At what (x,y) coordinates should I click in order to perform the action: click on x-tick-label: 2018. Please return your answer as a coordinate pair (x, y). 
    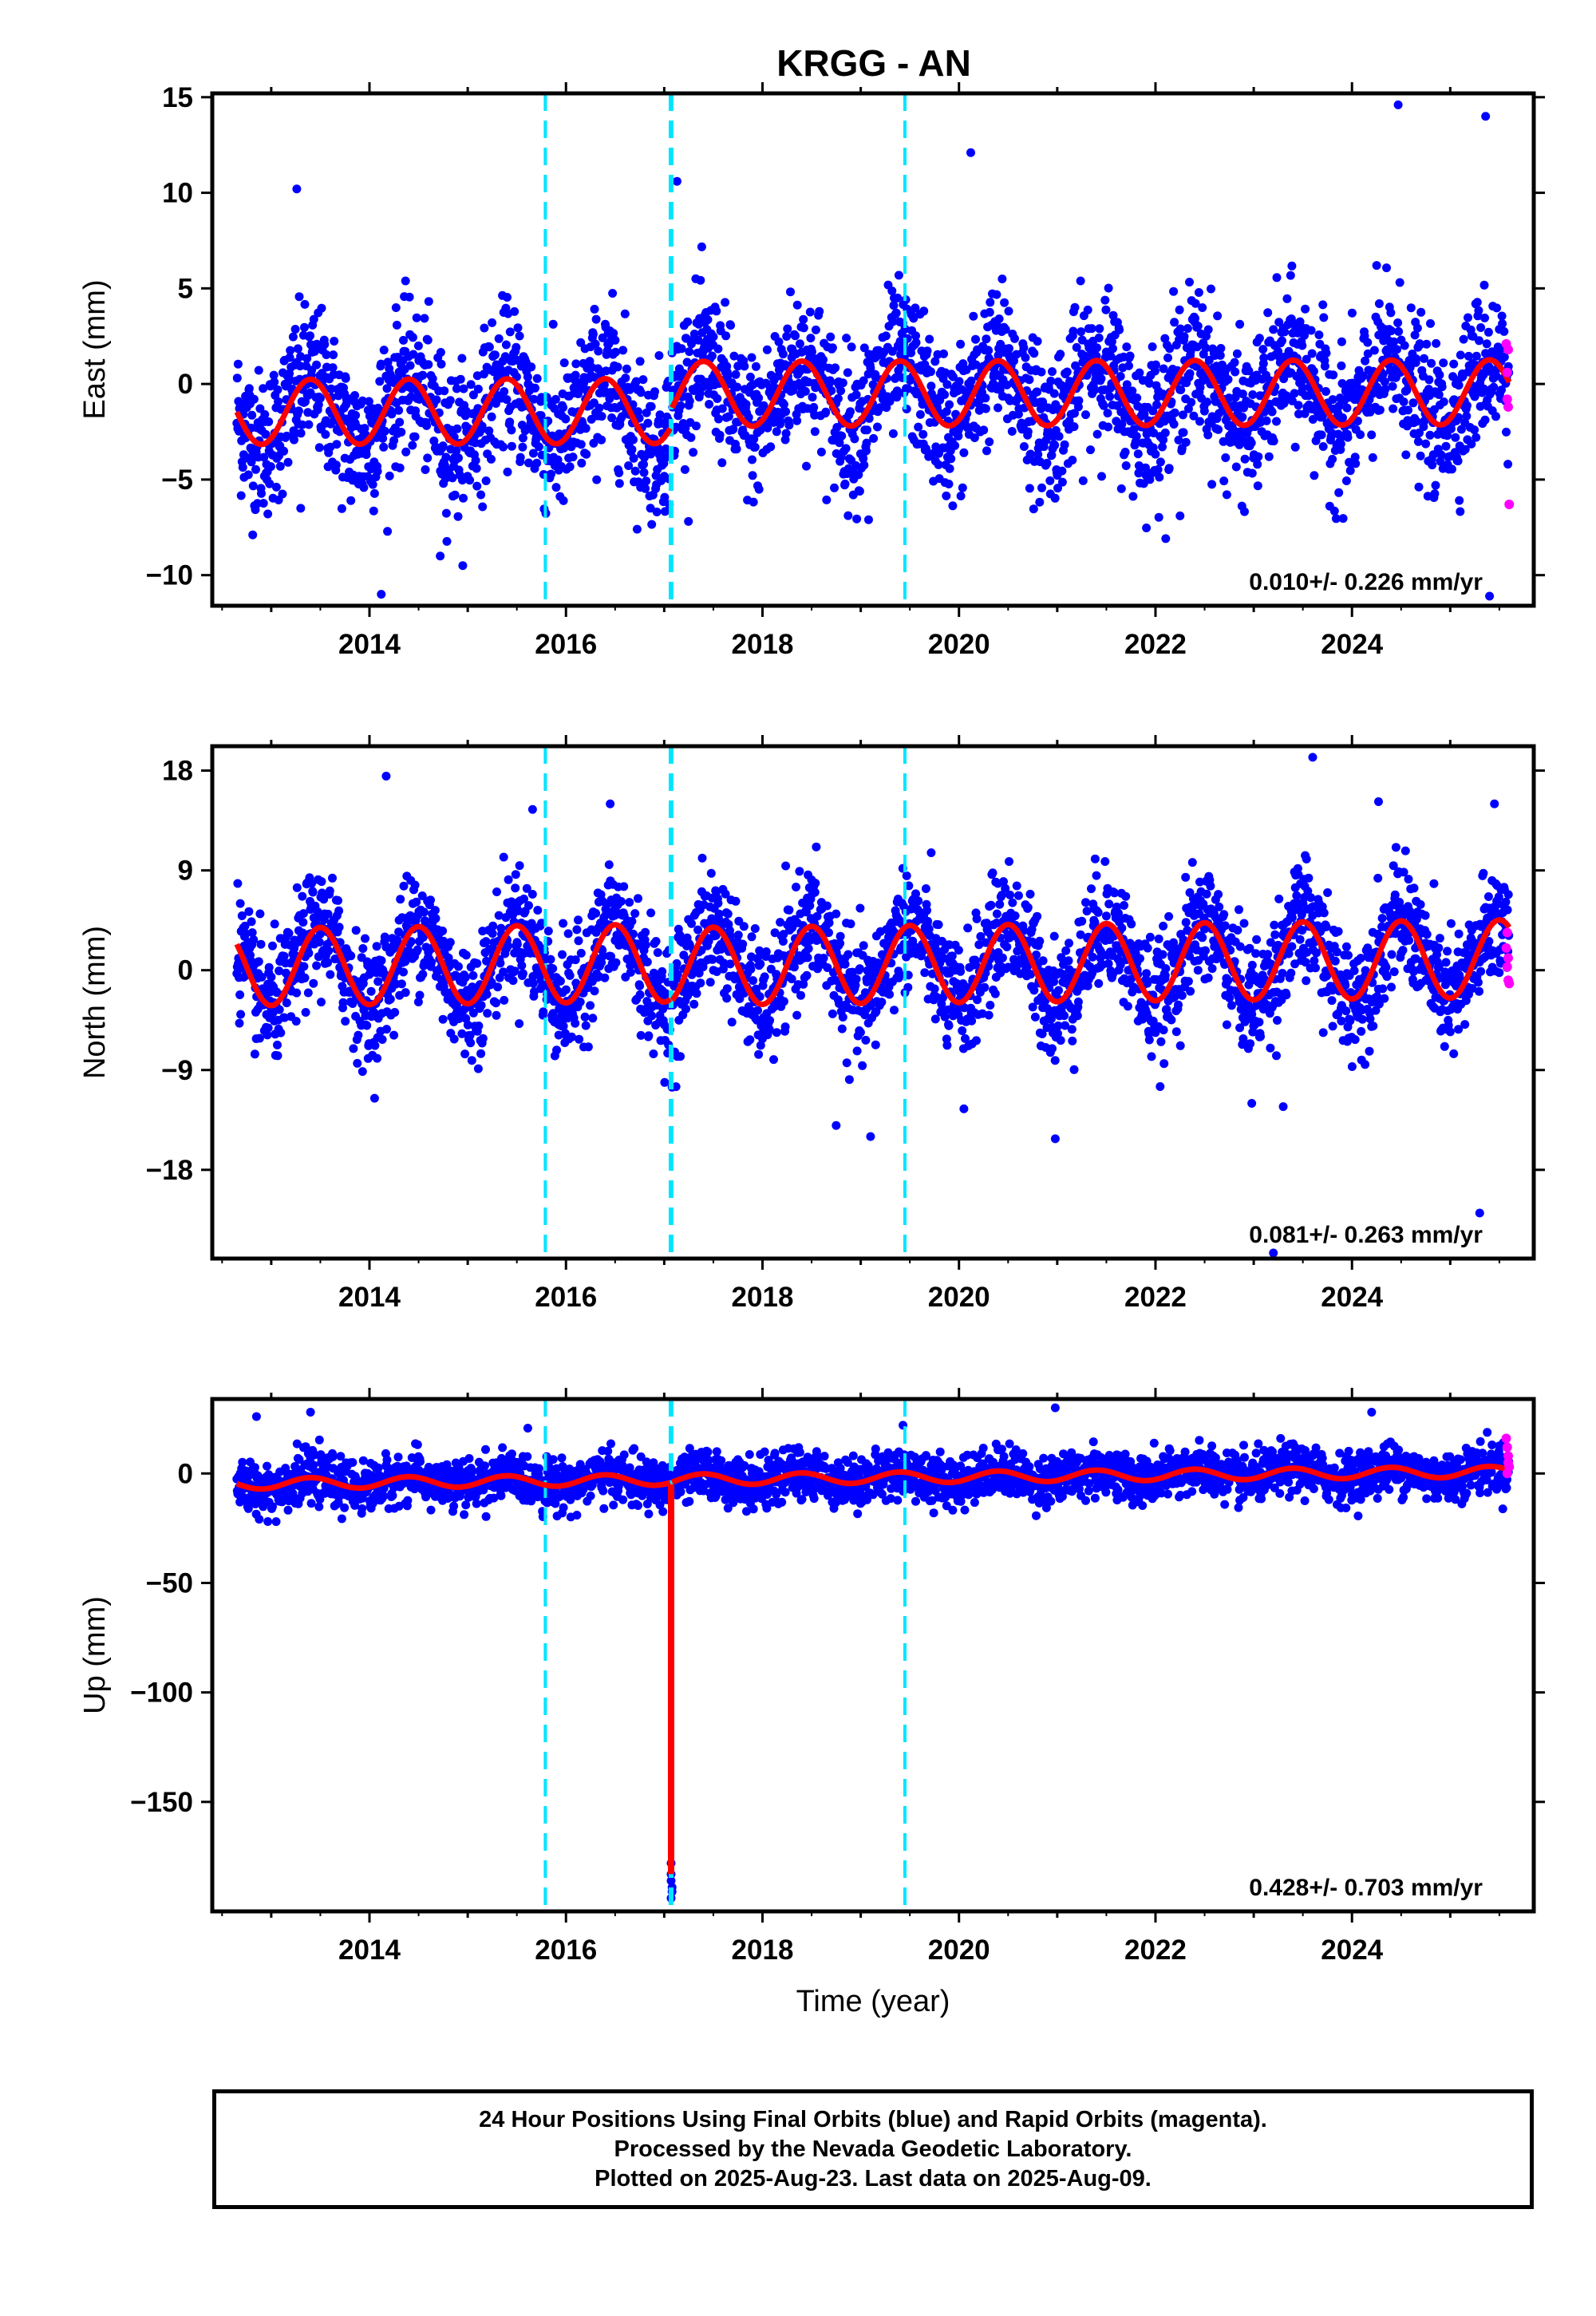
    Looking at the image, I should click on (763, 644).